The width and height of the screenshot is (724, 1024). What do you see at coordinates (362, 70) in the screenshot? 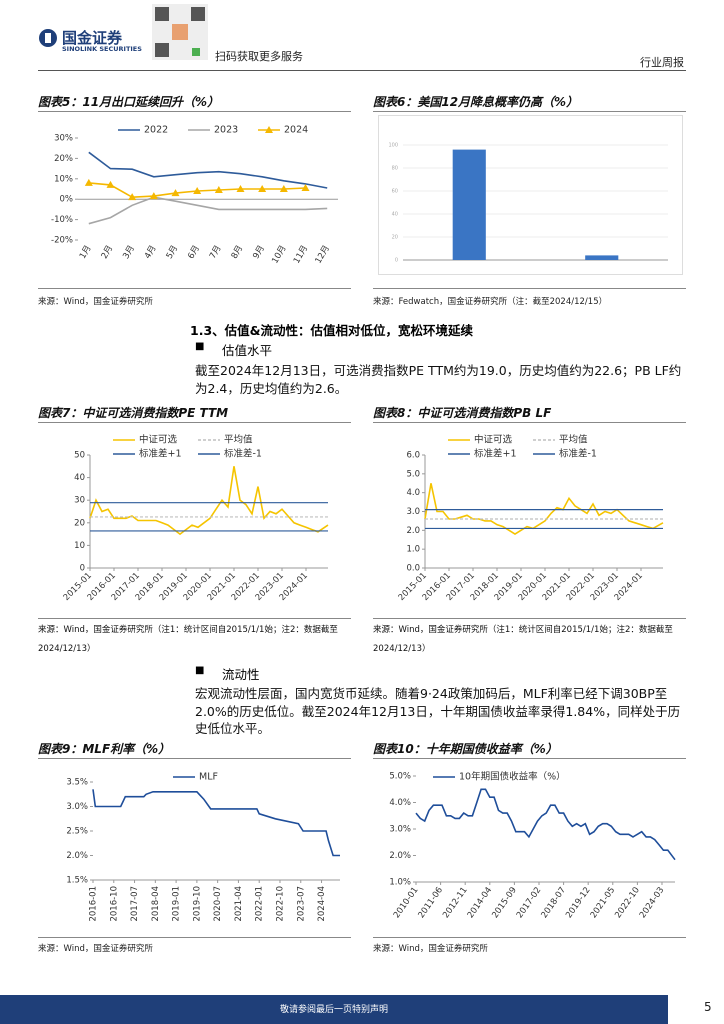
I see `header-rule` at bounding box center [362, 70].